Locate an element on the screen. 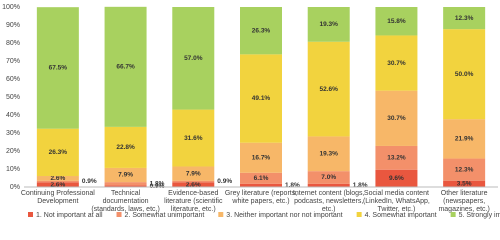 This screenshot has width=500, height=240. y-tick-label: 50% is located at coordinates (13, 97).